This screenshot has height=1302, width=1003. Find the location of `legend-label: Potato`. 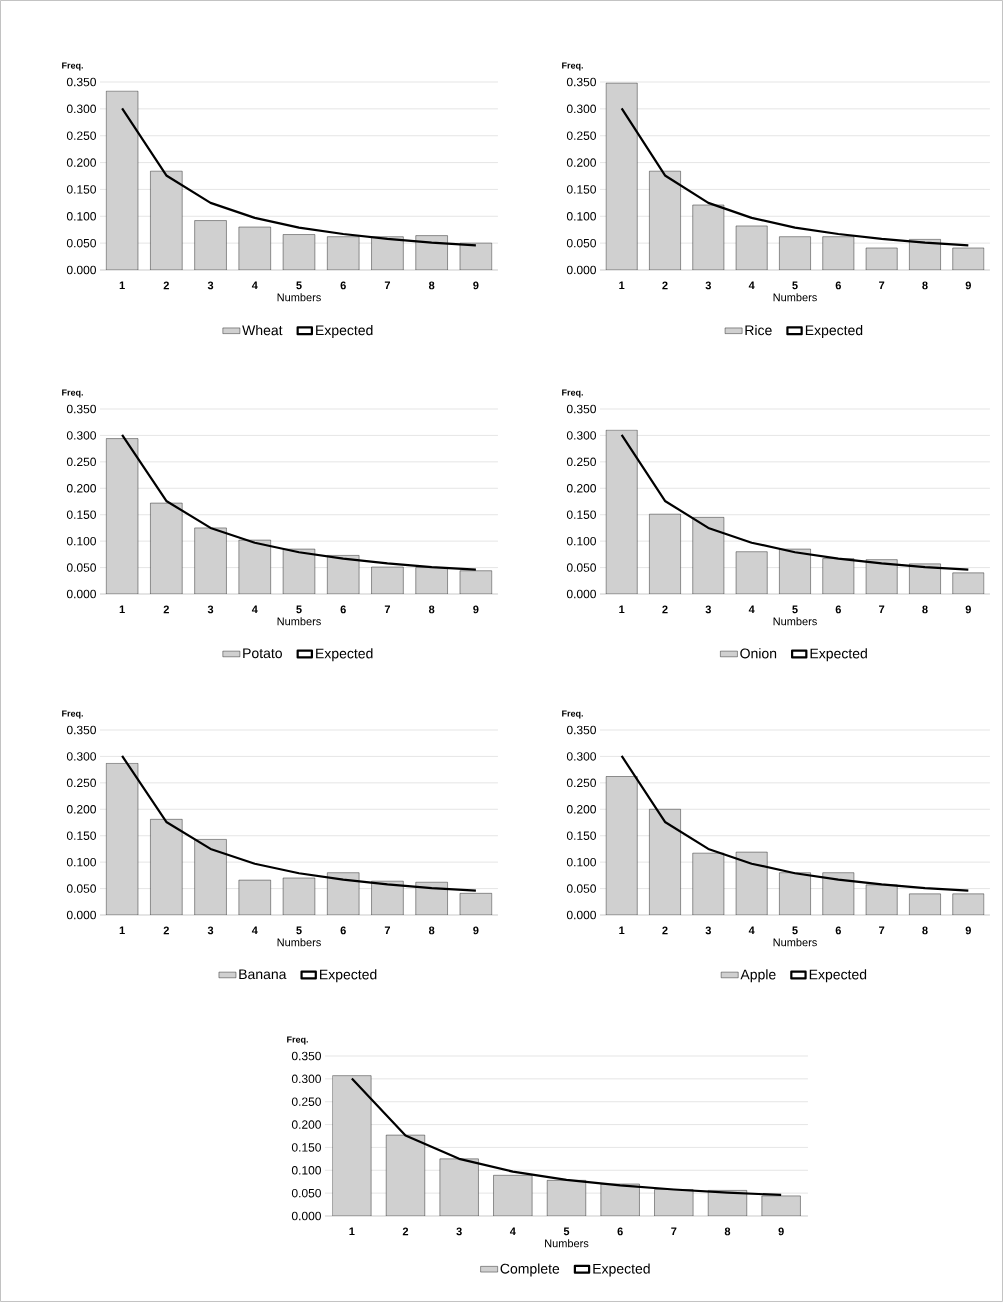

legend-label: Potato is located at coordinates (262, 653).